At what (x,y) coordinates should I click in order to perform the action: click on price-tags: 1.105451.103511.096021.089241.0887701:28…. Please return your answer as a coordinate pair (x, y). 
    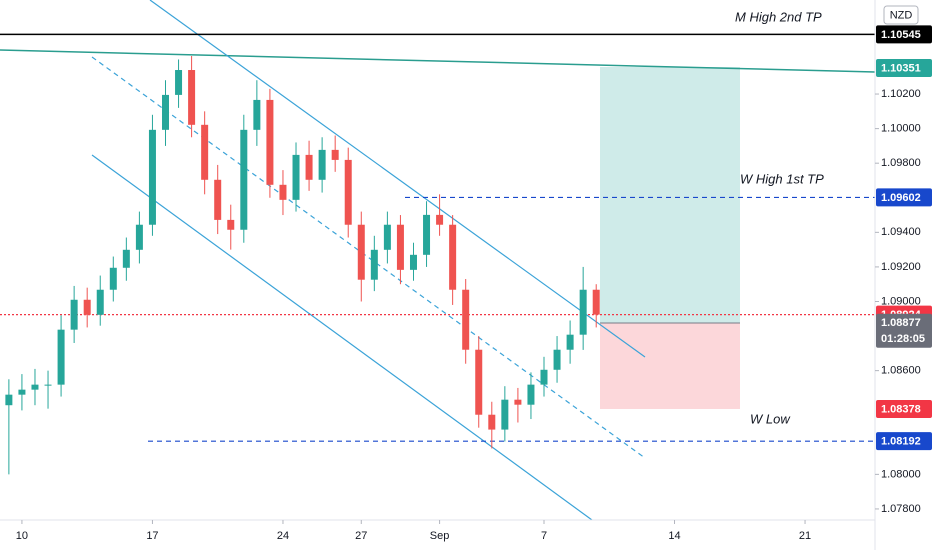
    Looking at the image, I should click on (904, 238).